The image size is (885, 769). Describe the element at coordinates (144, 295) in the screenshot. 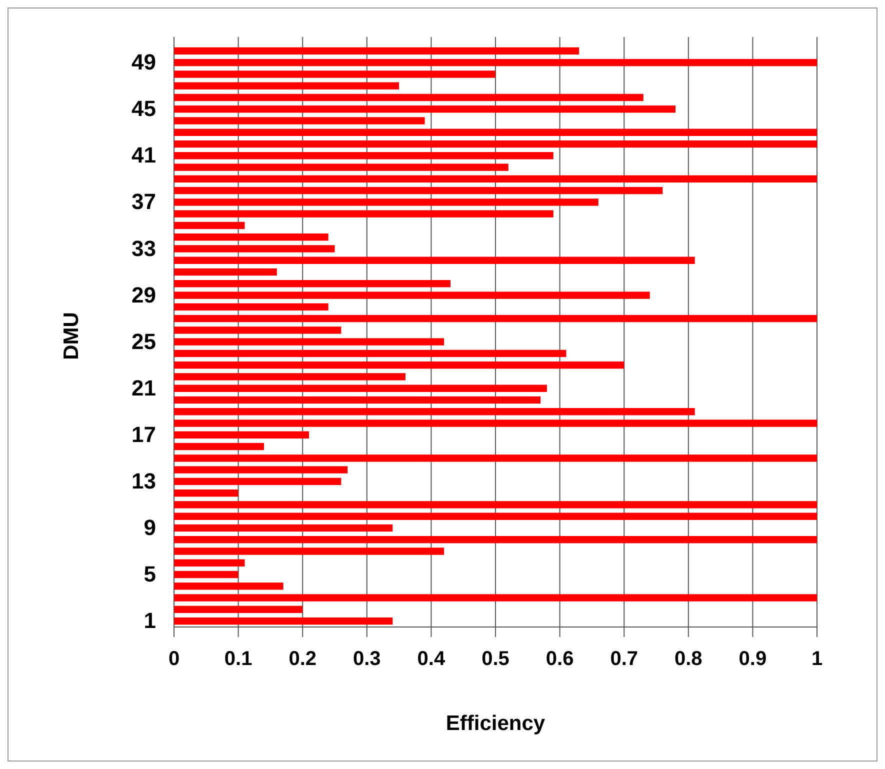

I see `y-tick-label: 29` at that location.